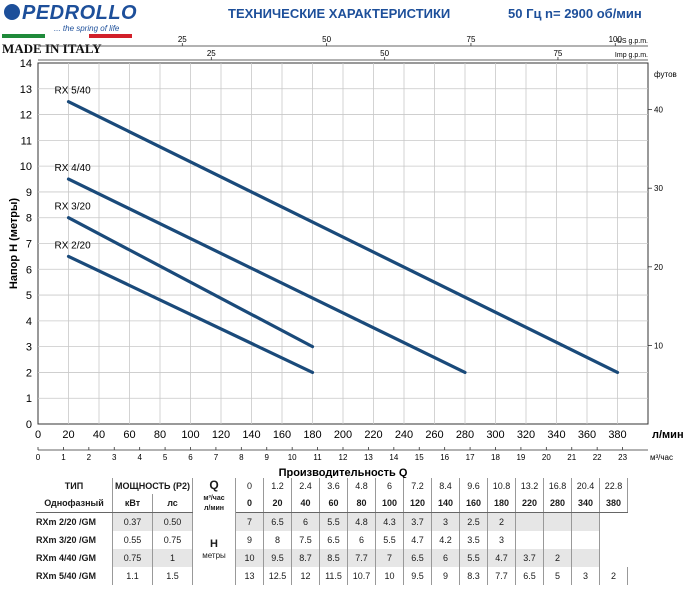 This screenshot has height=600, width=697. Describe the element at coordinates (249, 558) in the screenshot. I see `h-value-cell: 10` at that location.